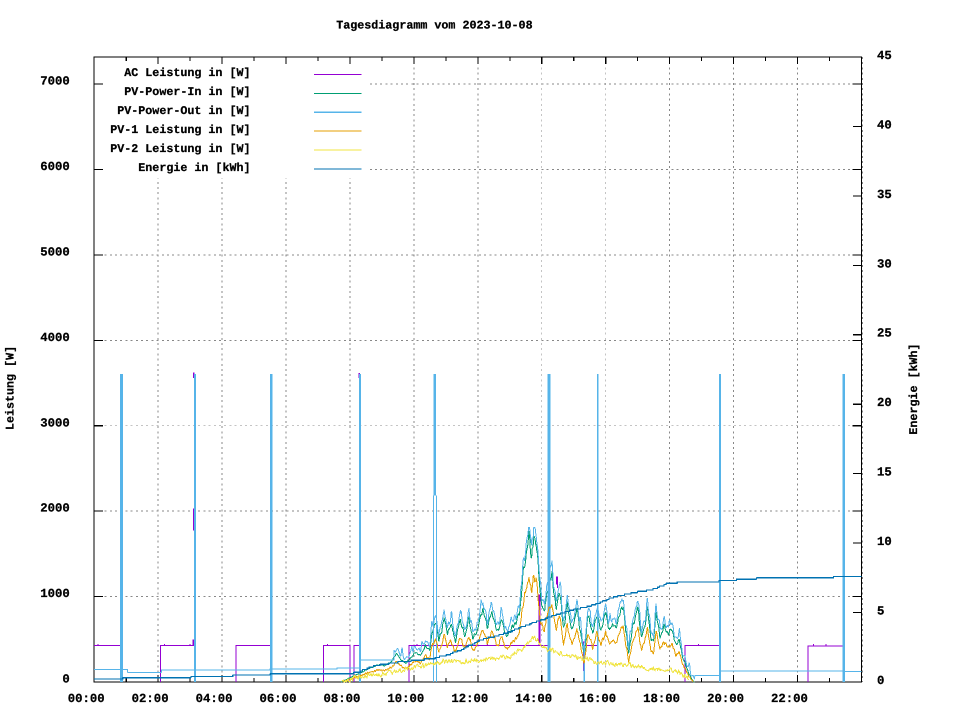 The width and height of the screenshot is (960, 720). I want to click on svg-text: 18:00, so click(661, 699).